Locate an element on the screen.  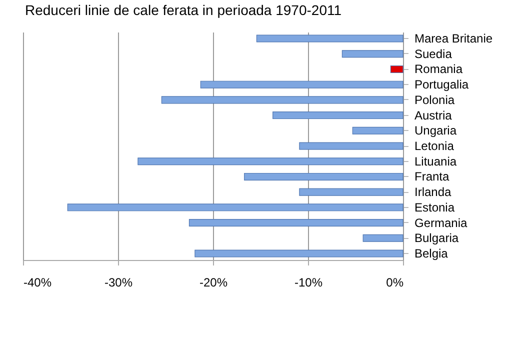
y-tick-label: Letonia is located at coordinates (434, 146).